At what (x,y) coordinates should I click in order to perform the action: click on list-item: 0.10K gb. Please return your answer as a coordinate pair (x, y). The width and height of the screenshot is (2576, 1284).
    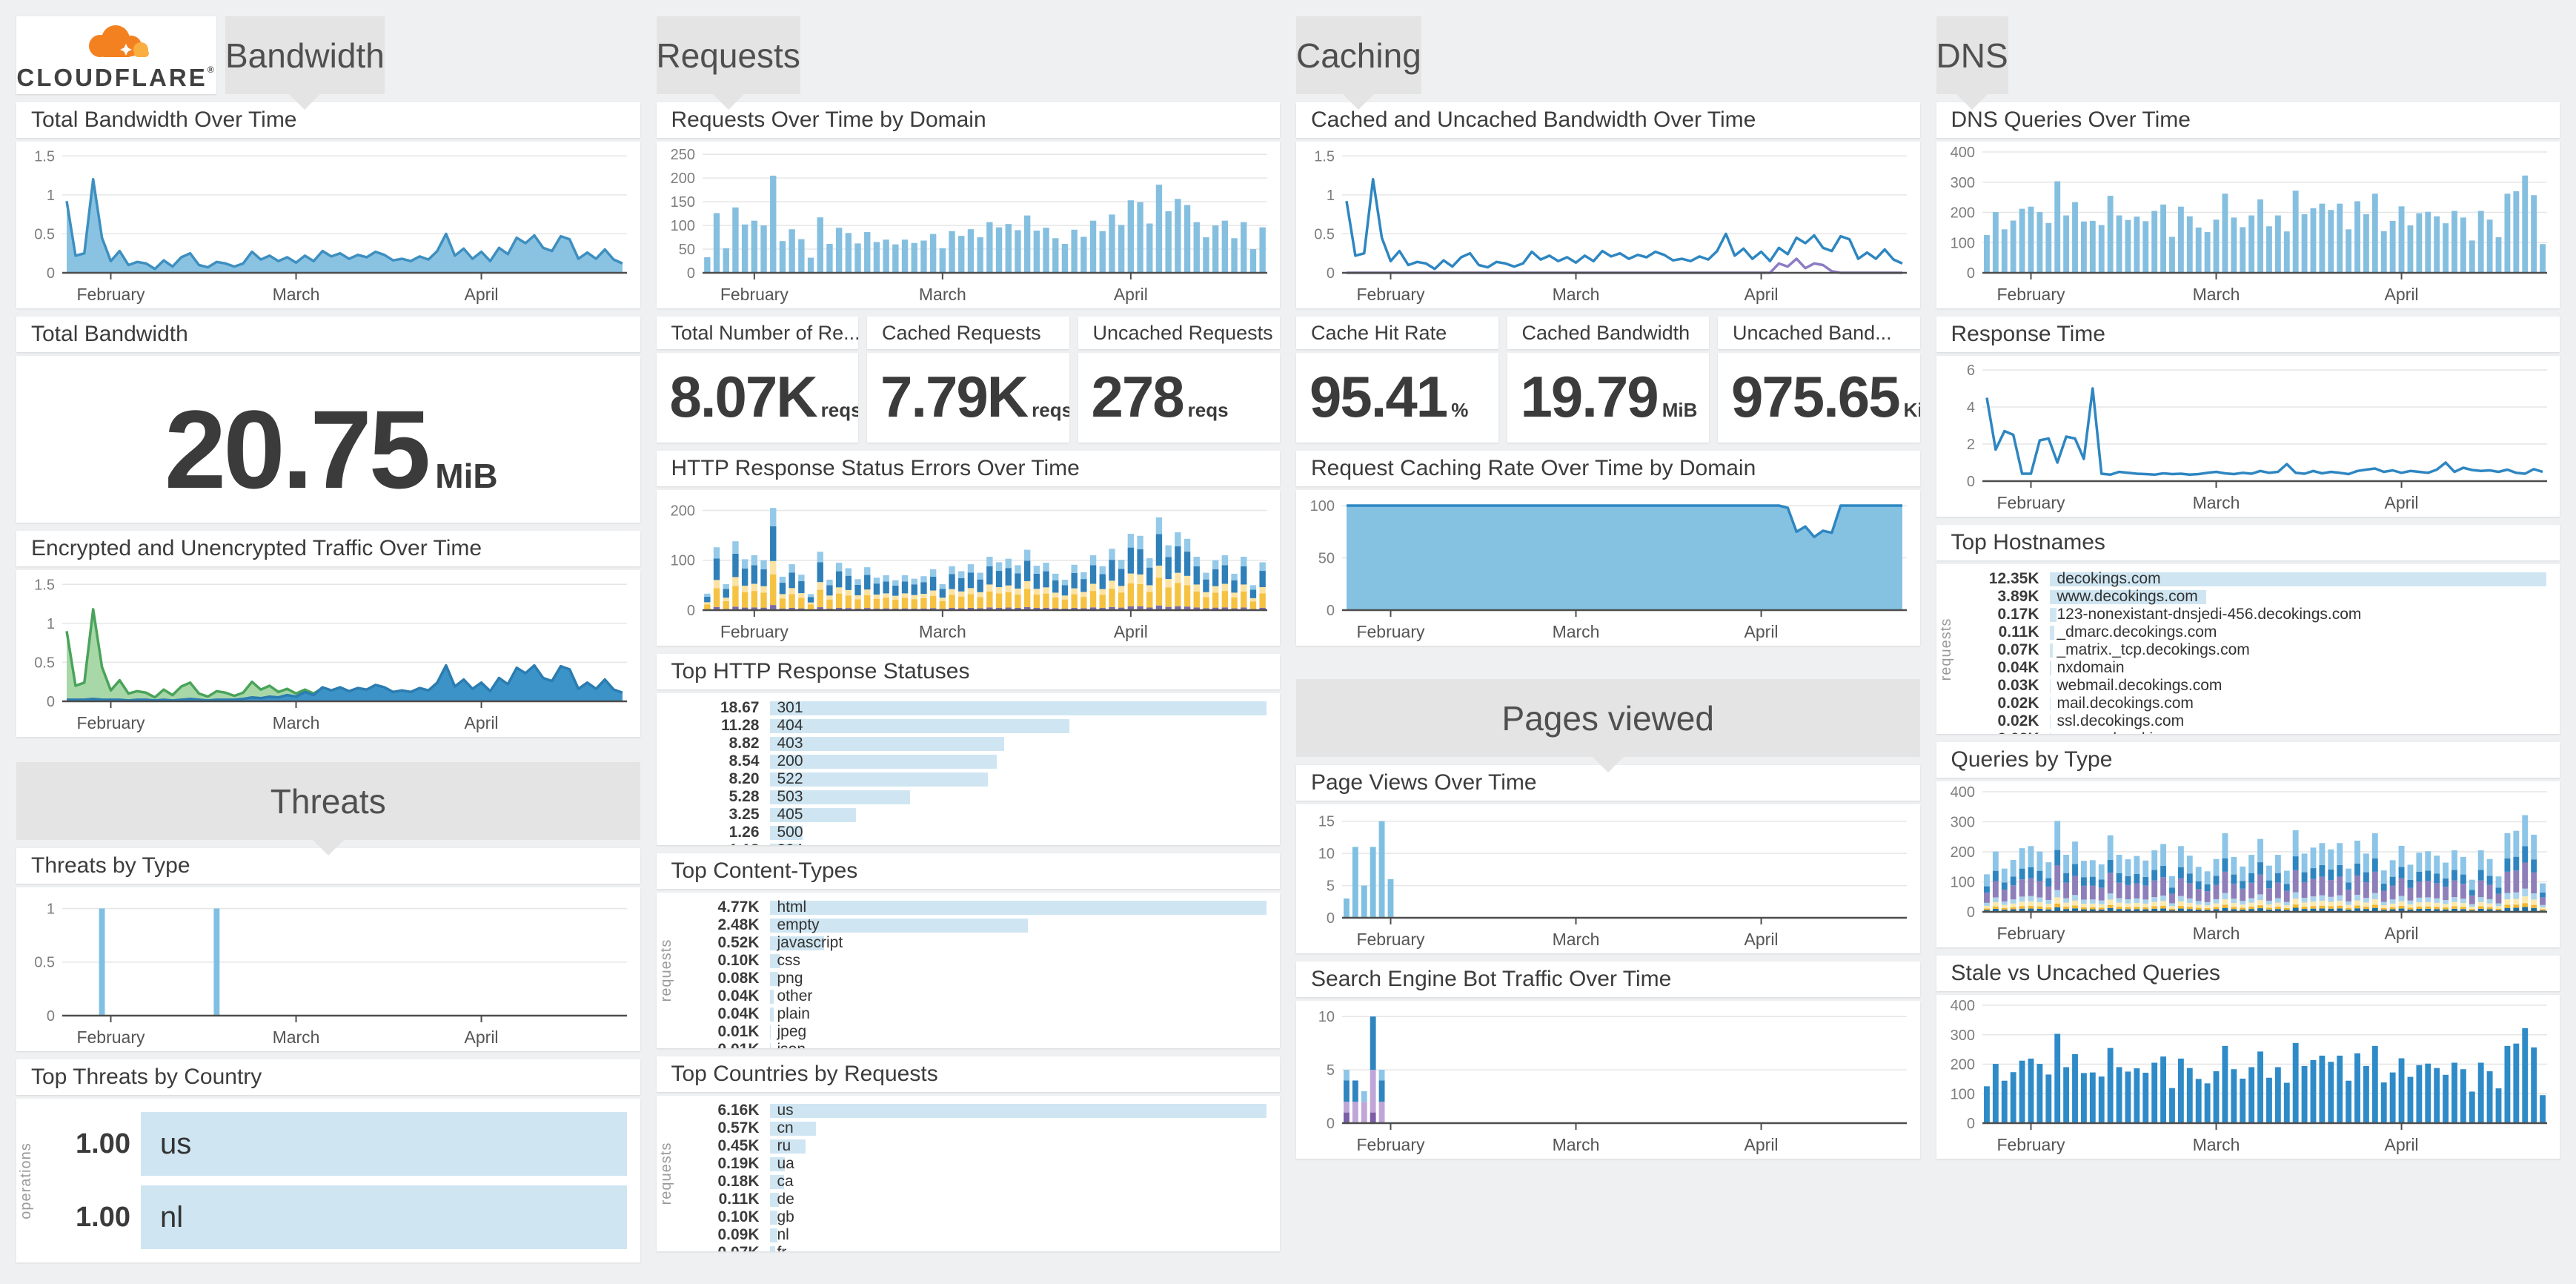
    Looking at the image, I should click on (974, 1217).